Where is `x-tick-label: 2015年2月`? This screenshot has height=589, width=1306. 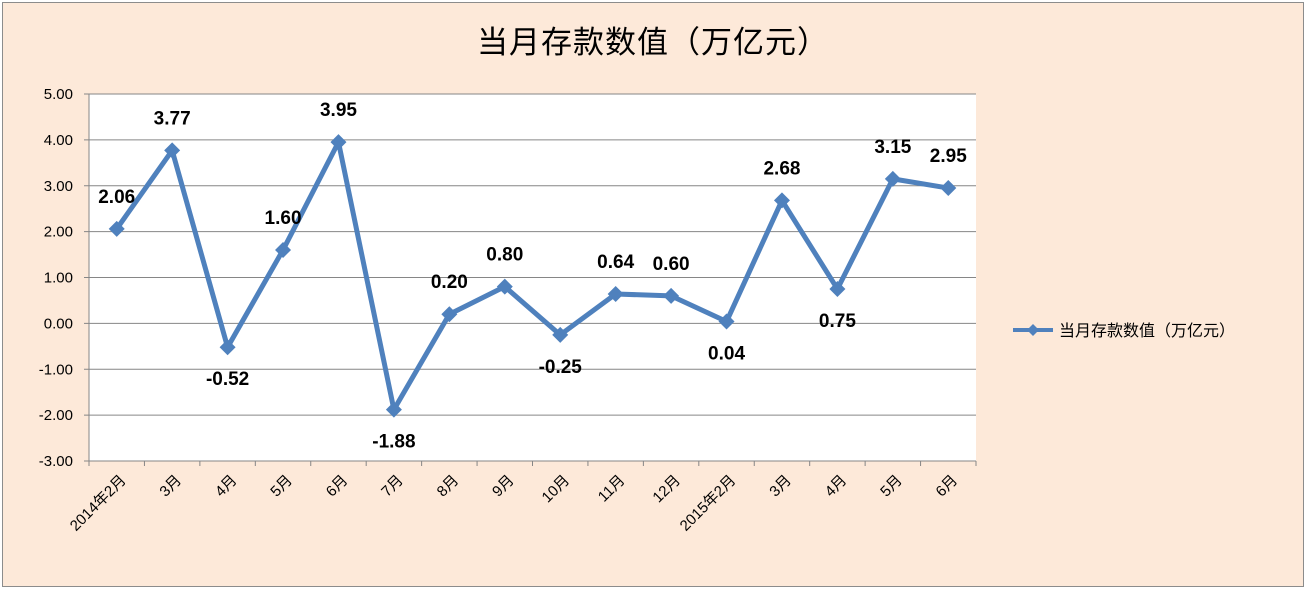 x-tick-label: 2015年2月 is located at coordinates (708, 503).